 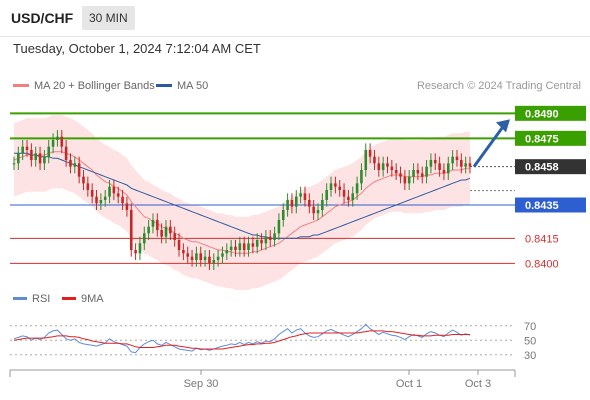 What do you see at coordinates (530, 327) in the screenshot?
I see `rsi-tick-label: 70` at bounding box center [530, 327].